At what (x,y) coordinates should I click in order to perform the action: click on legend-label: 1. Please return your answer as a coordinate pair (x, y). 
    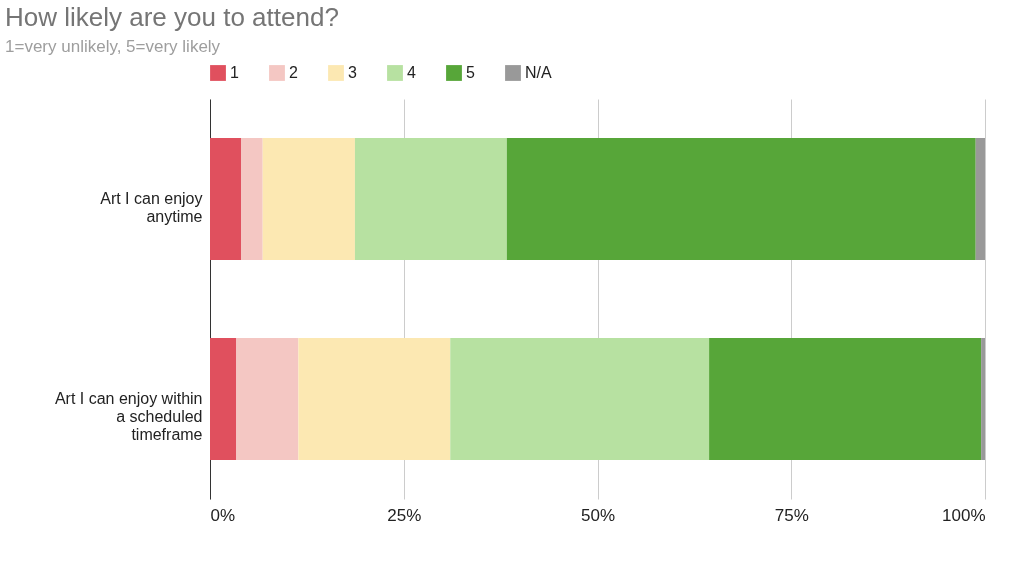
    Looking at the image, I should click on (234, 72).